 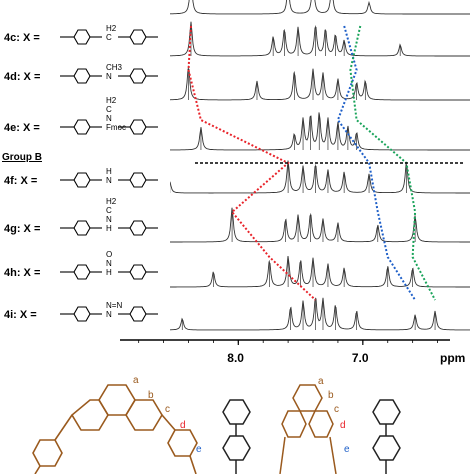 What do you see at coordinates (22, 229) in the screenshot?
I see `row-label: 4g: X =` at bounding box center [22, 229].